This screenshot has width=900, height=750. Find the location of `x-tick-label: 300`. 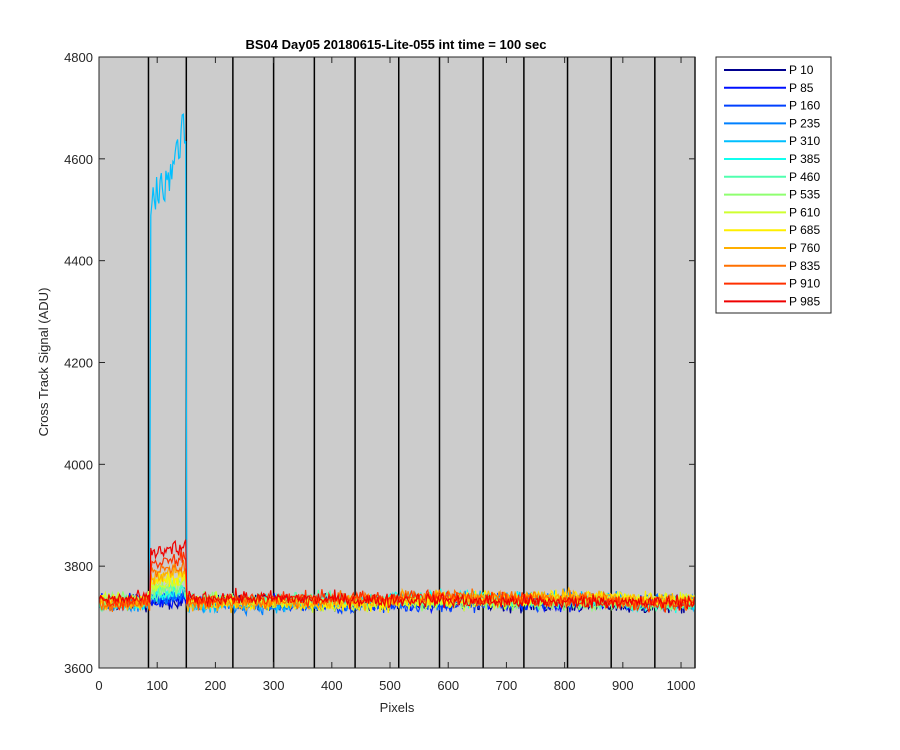

x-tick-label: 300 is located at coordinates (274, 685).